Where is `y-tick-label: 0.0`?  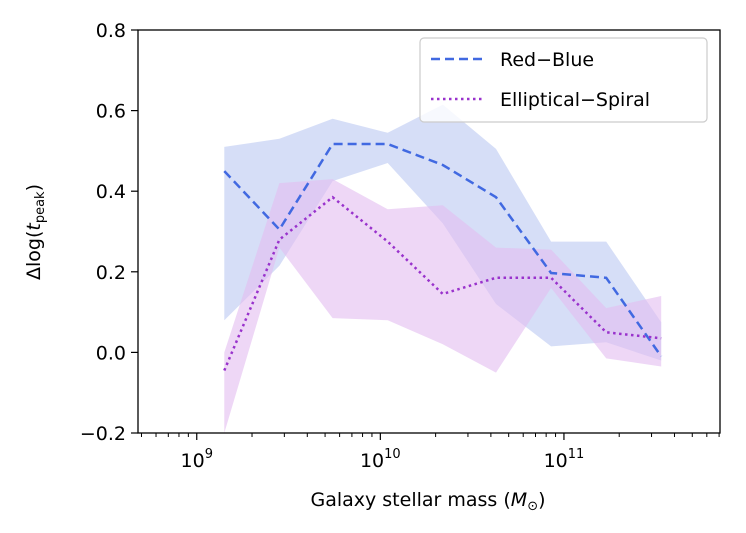
y-tick-label: 0.0 is located at coordinates (111, 353).